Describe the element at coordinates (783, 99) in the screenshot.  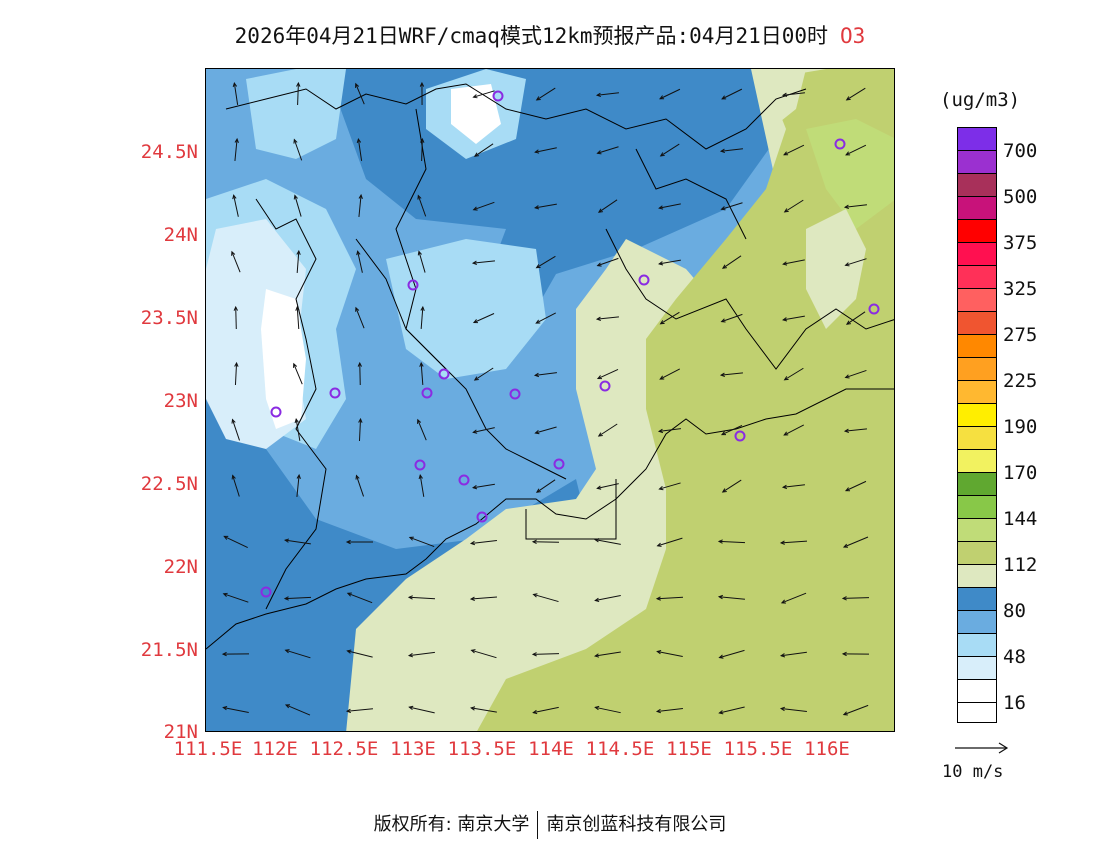
I see `field-pale-green-north` at that location.